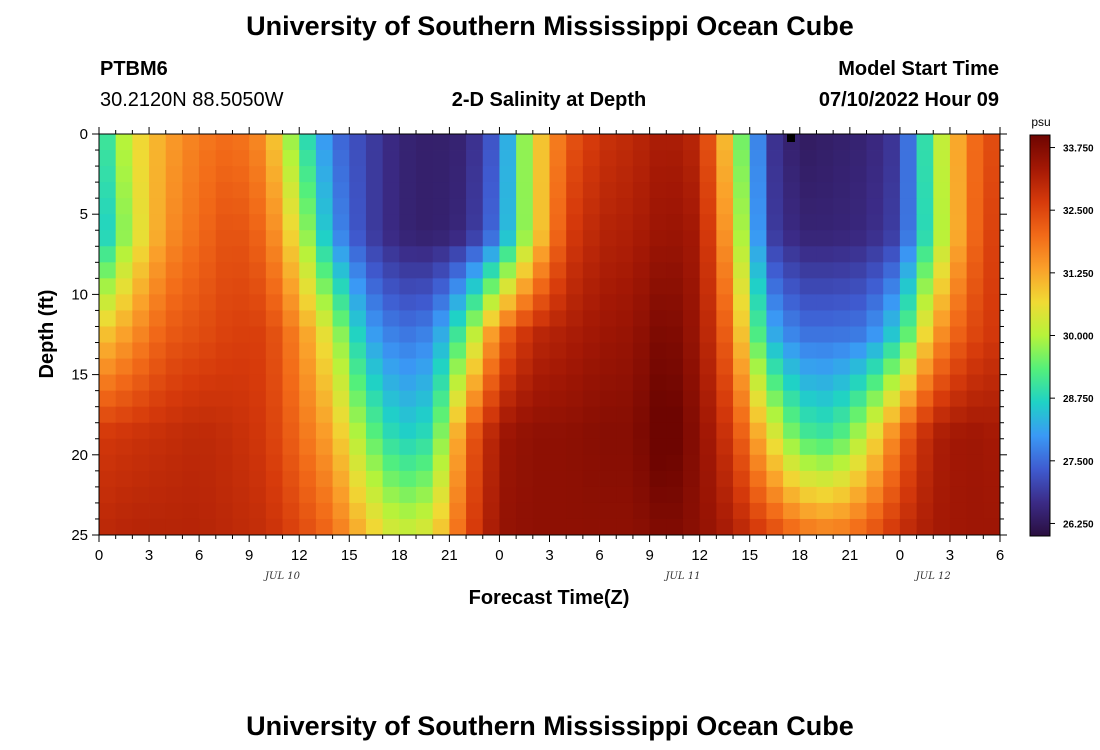 This screenshot has width=1100, height=750. What do you see at coordinates (1078, 337) in the screenshot?
I see `colorbar-tick-label: 30.000` at bounding box center [1078, 337].